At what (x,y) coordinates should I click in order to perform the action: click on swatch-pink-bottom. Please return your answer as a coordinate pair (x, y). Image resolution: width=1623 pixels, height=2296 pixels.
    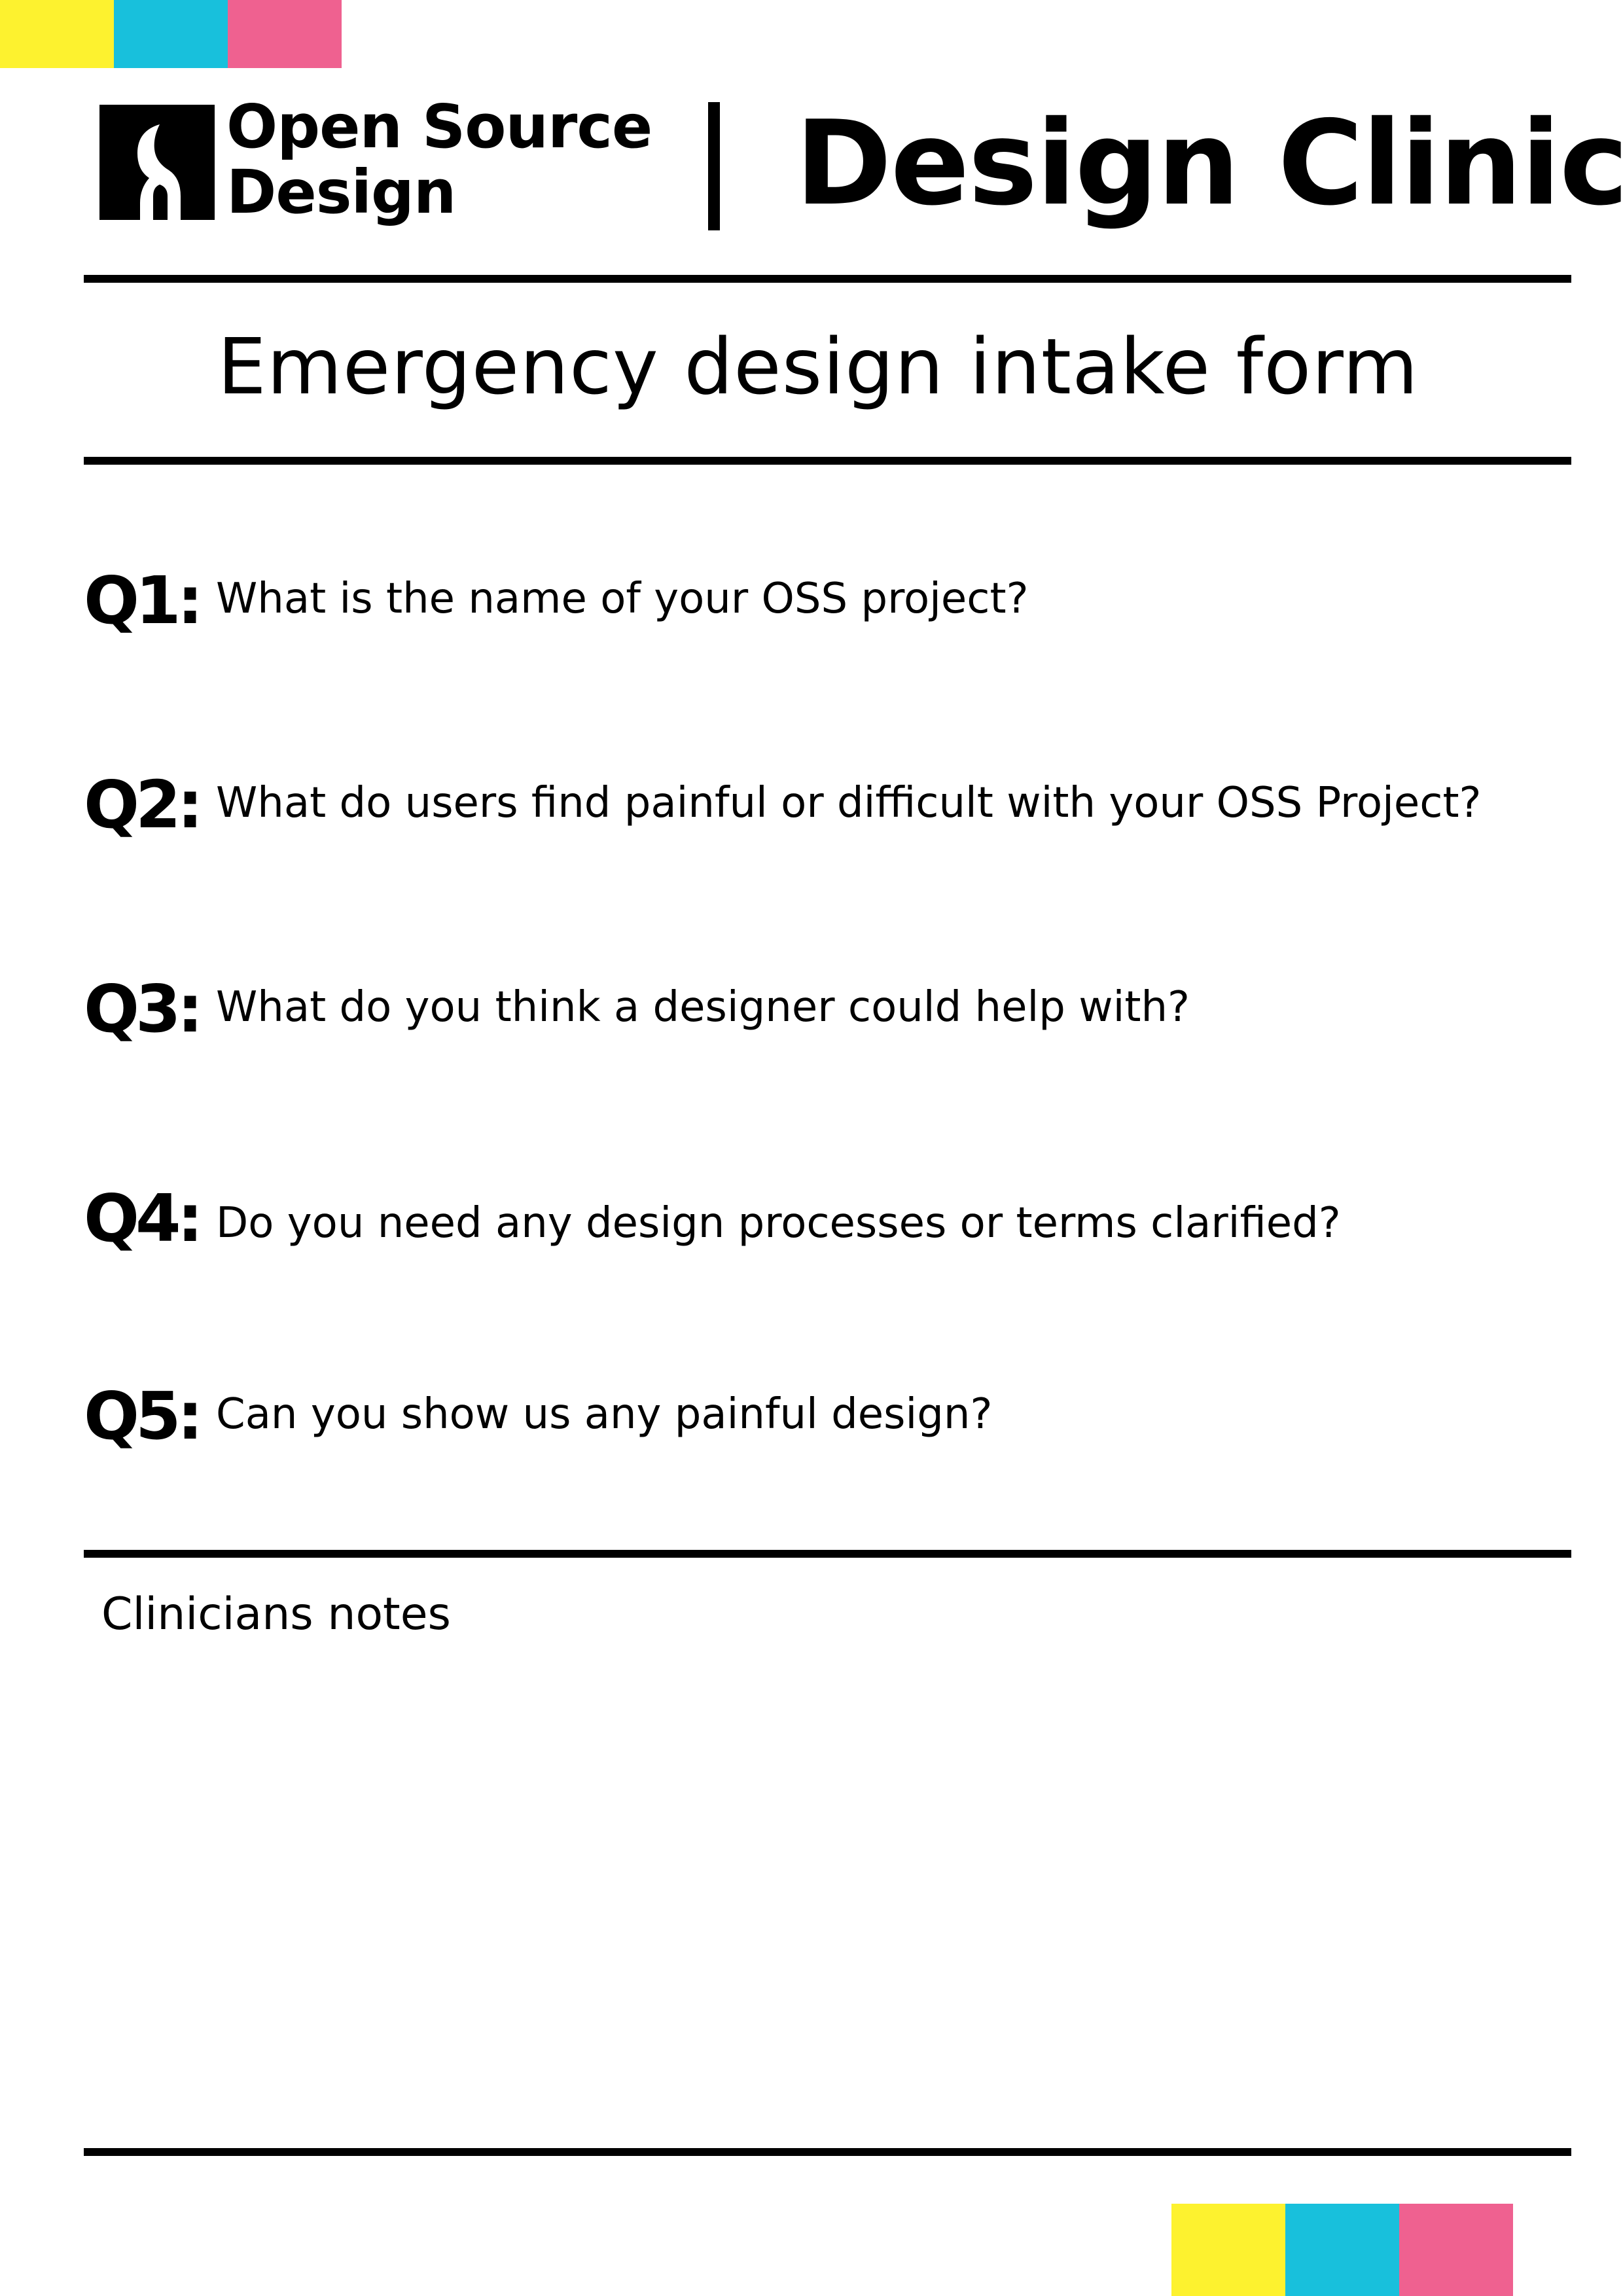
    Looking at the image, I should click on (1456, 2250).